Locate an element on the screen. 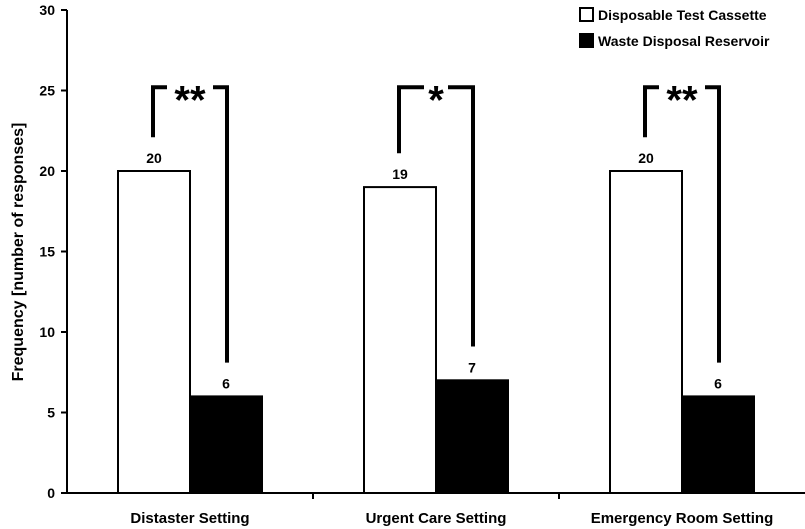 Image resolution: width=805 pixels, height=529 pixels. data-label-waste-disposal-reservoir-emergency-room-setting: 6 is located at coordinates (718, 383).